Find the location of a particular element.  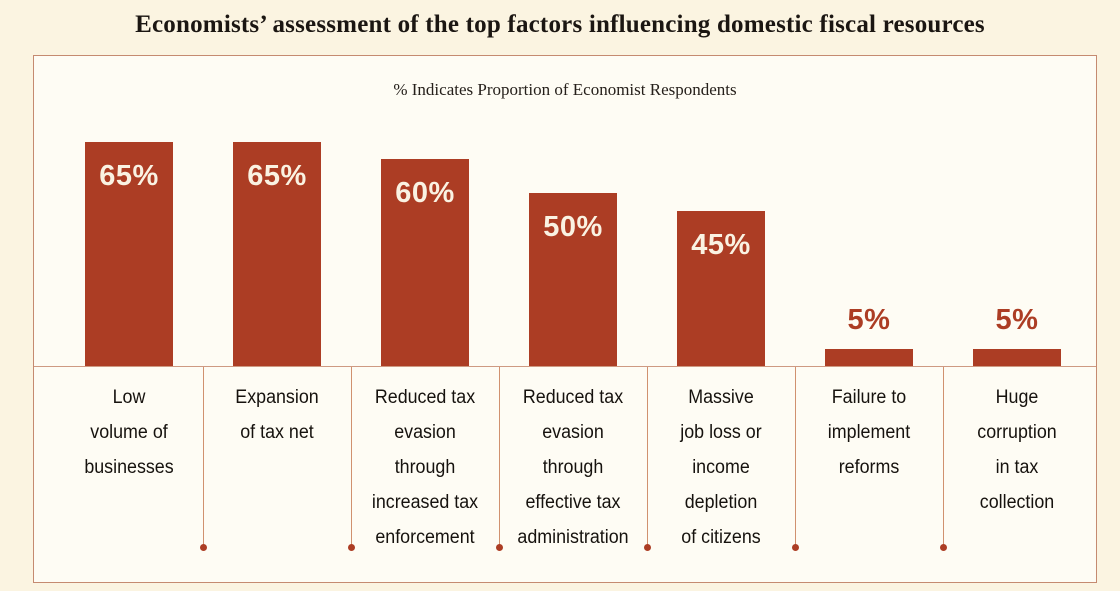

bar-value-label-6: 5% is located at coordinates (869, 320).